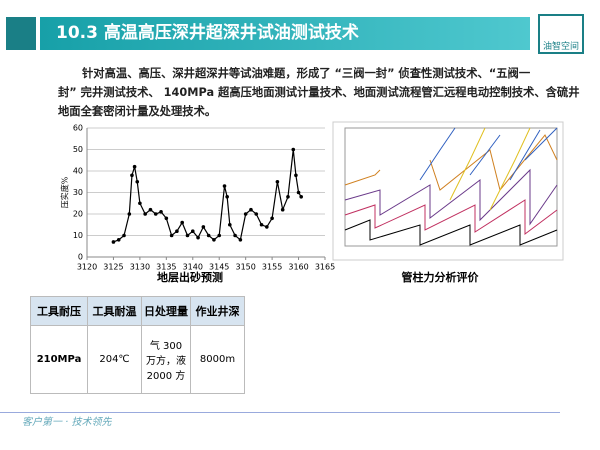 Image resolution: width=600 pixels, height=450 pixels. Describe the element at coordinates (59, 311) in the screenshot. I see `table-header: 工具耐压` at that location.